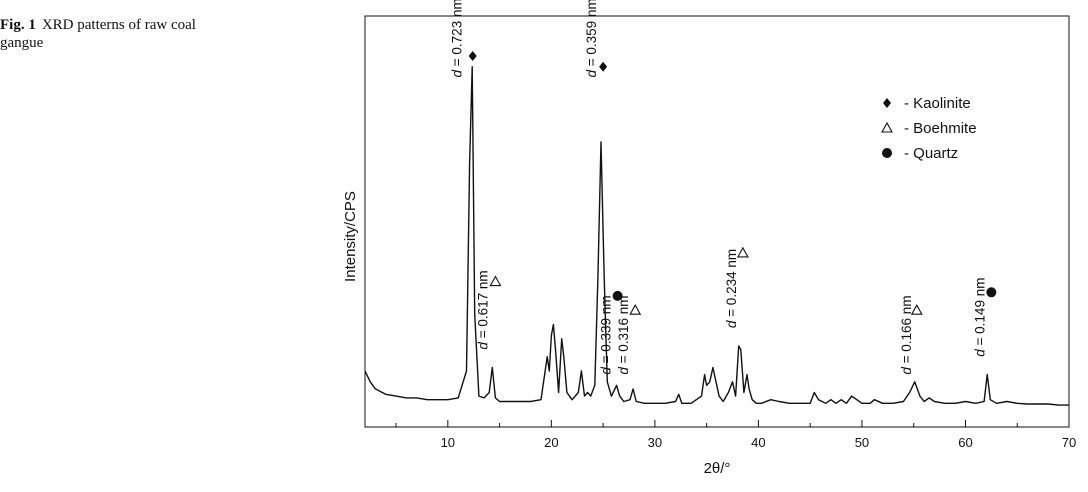 The height and width of the screenshot is (492, 1088). I want to click on x-tick-label: 10, so click(448, 442).